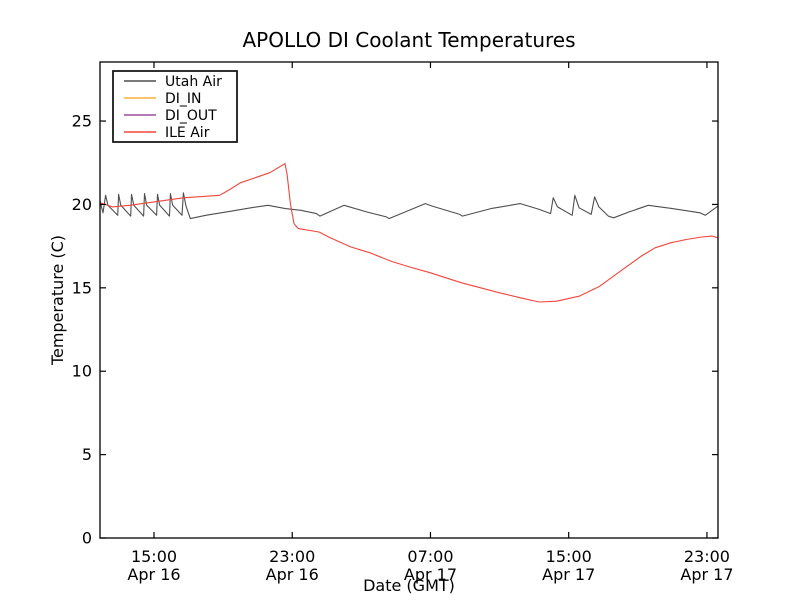 The image size is (800, 600). Describe the element at coordinates (82, 287) in the screenshot. I see `y-tick-label: 15` at that location.